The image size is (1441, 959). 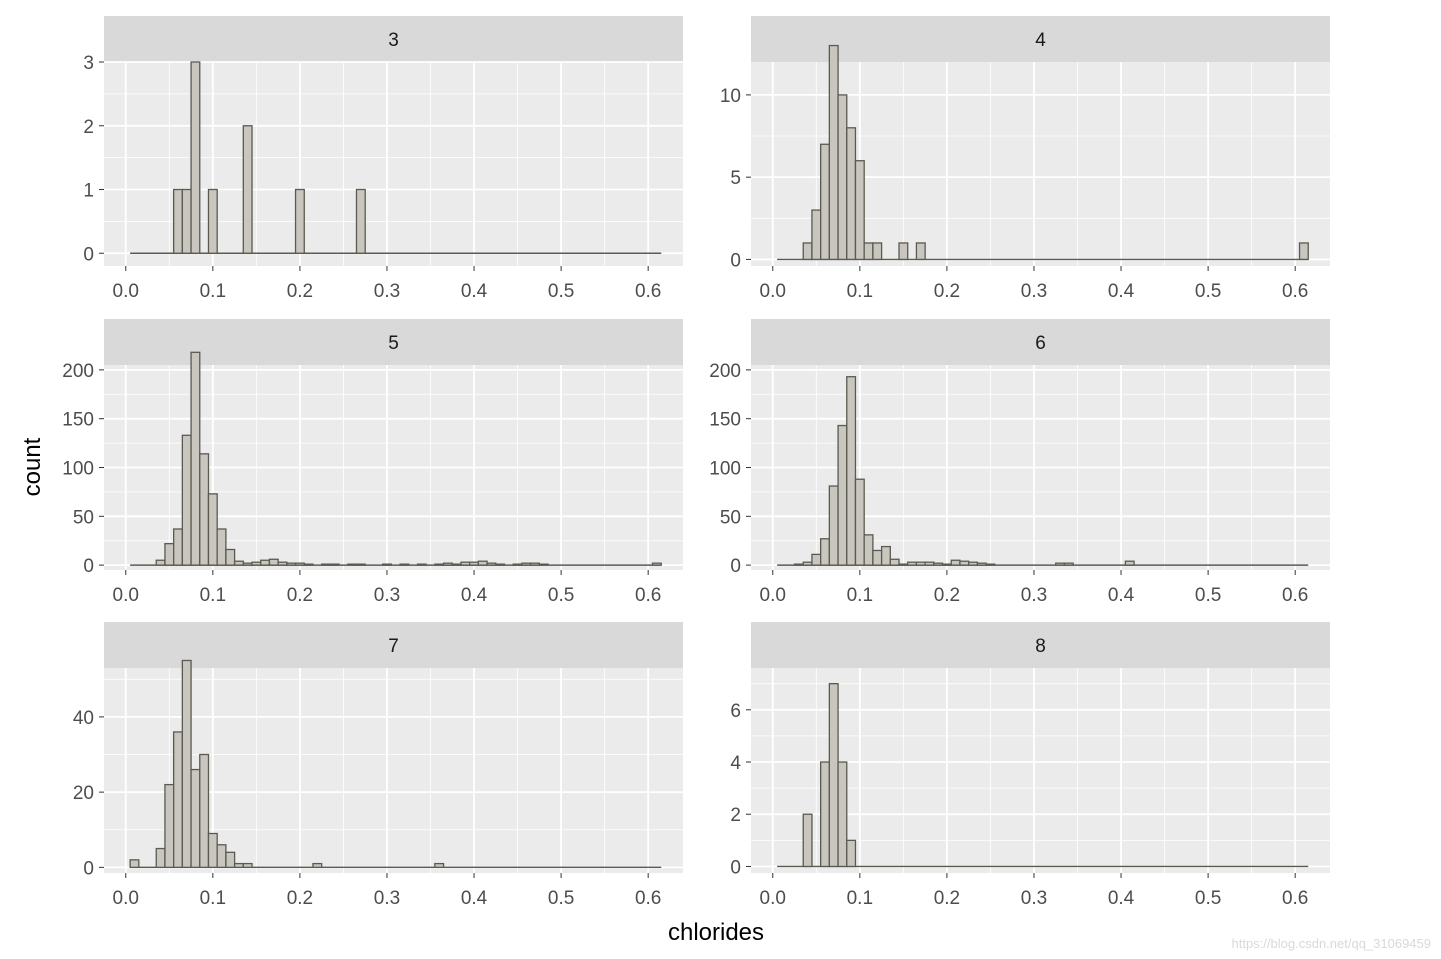 I want to click on y-tick-label: 4, so click(x=735, y=763).